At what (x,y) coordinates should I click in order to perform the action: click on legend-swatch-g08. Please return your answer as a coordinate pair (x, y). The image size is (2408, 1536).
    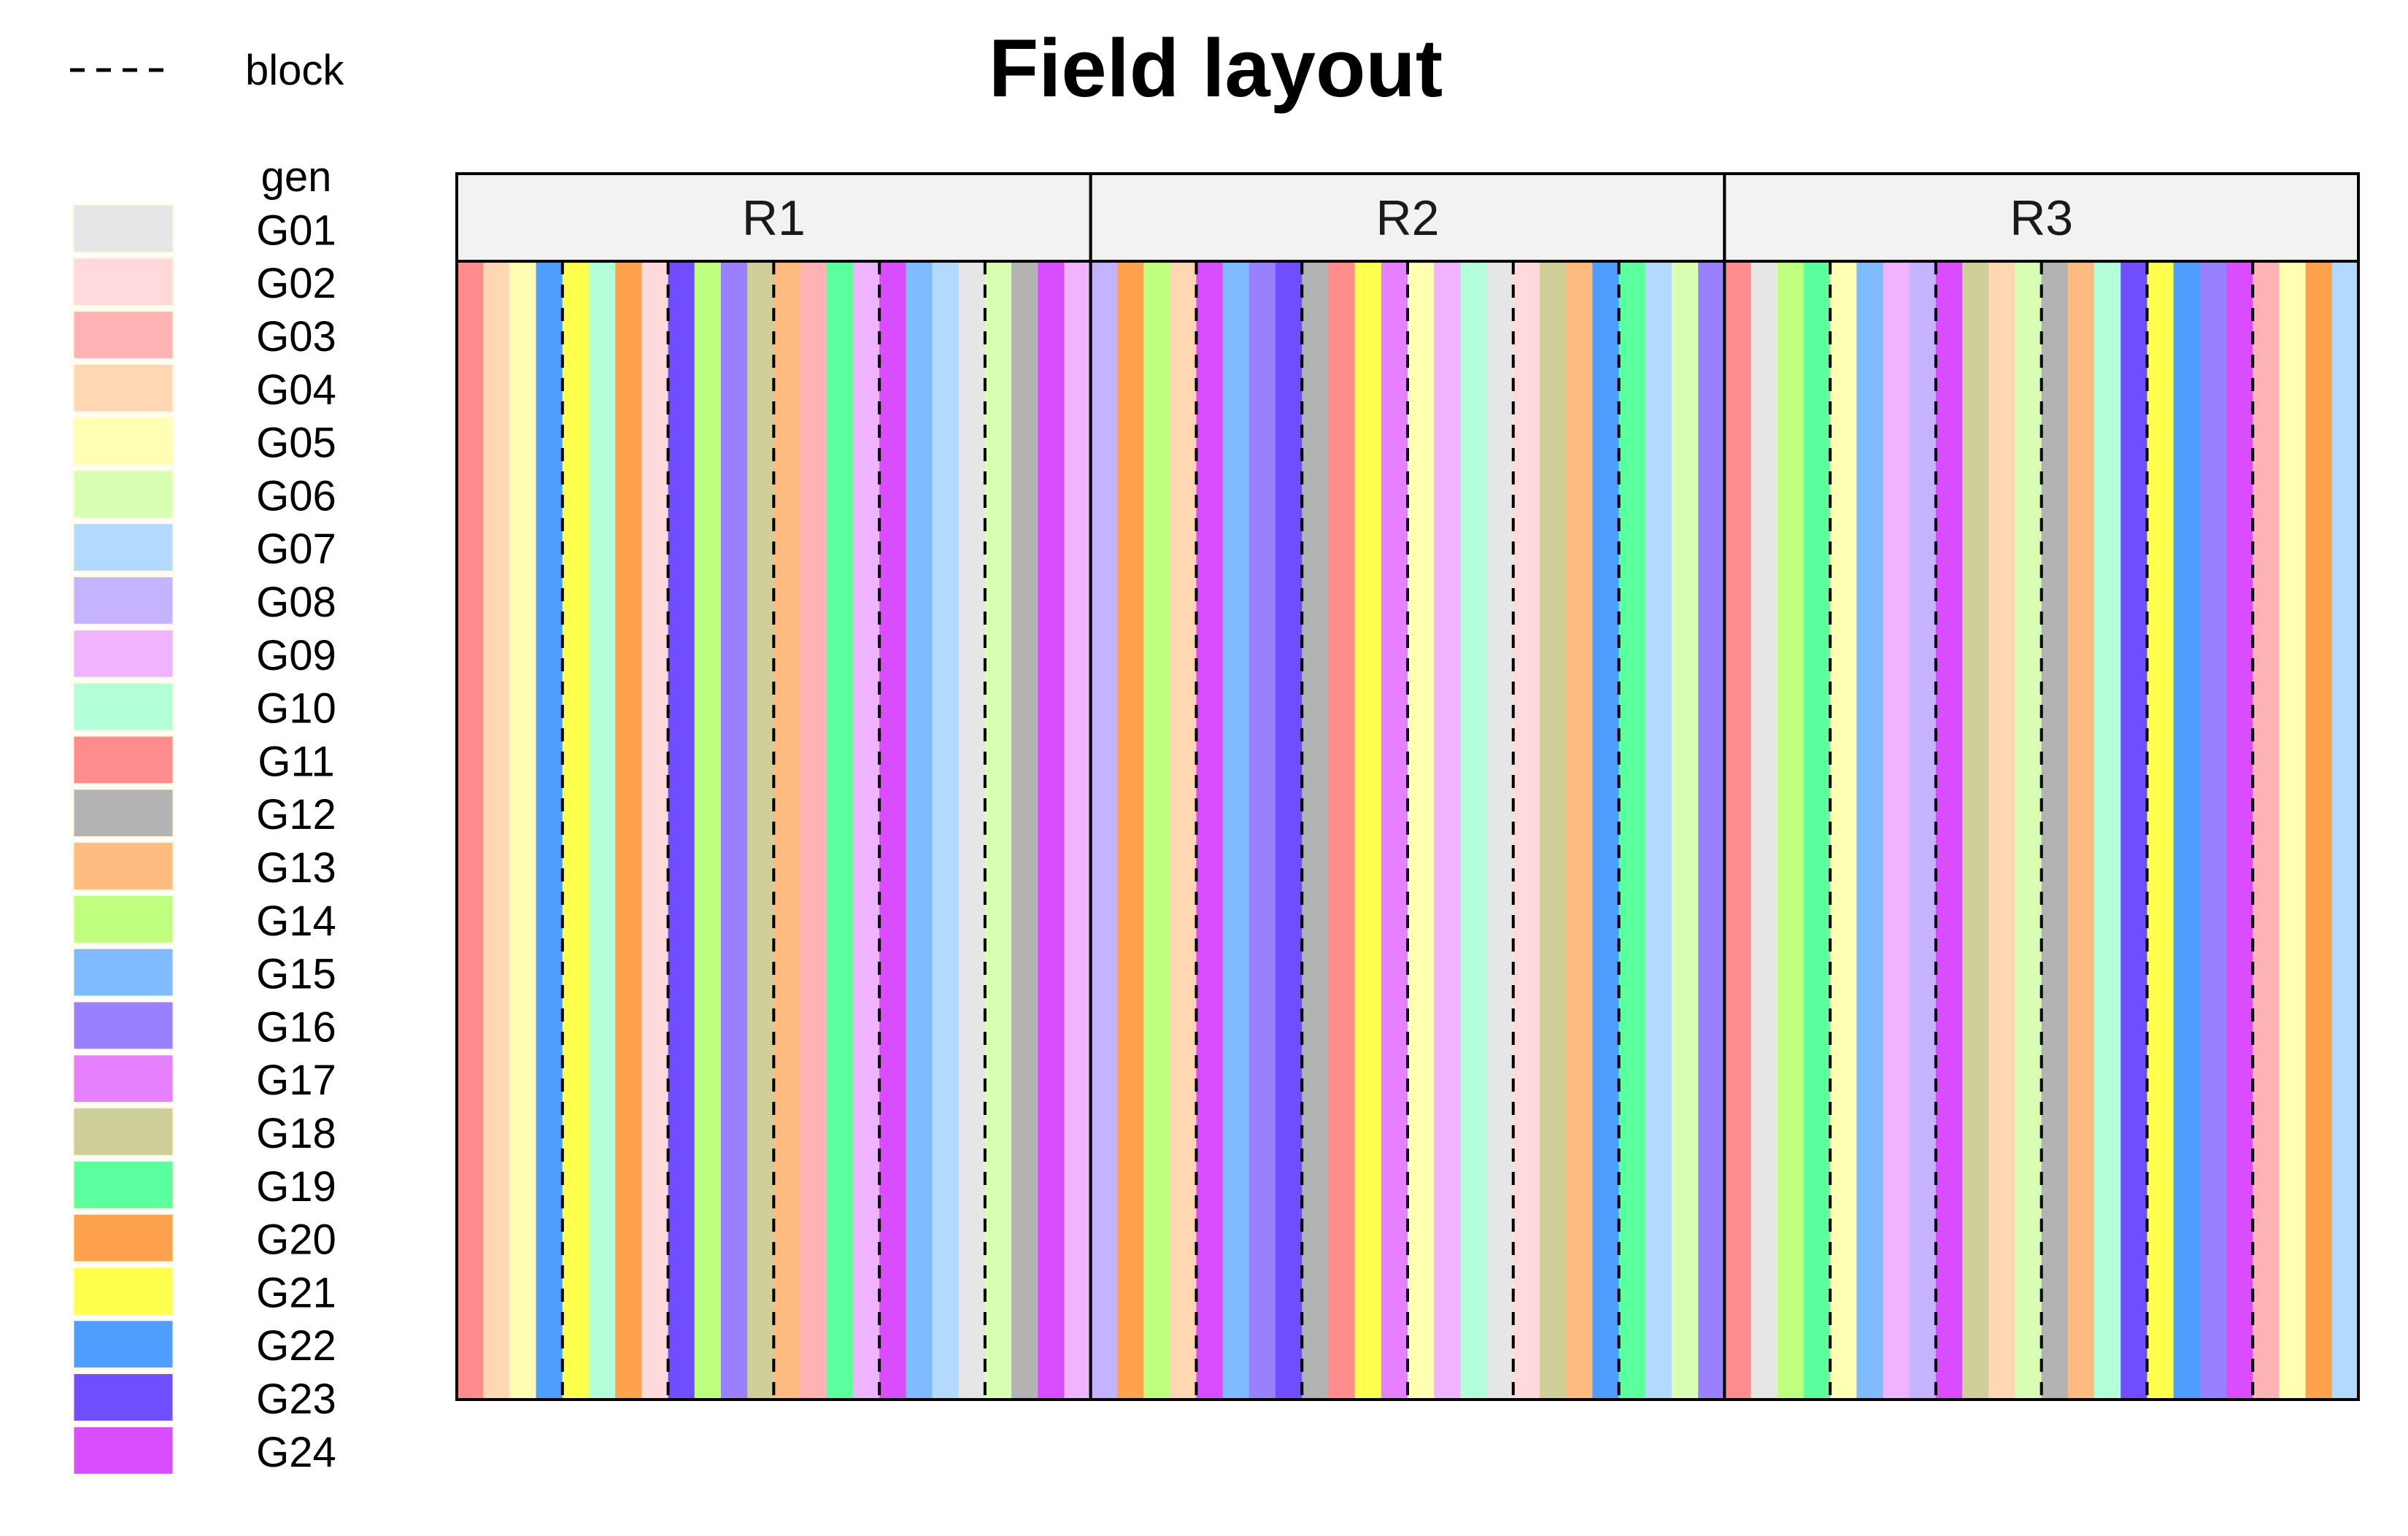
    Looking at the image, I should click on (123, 600).